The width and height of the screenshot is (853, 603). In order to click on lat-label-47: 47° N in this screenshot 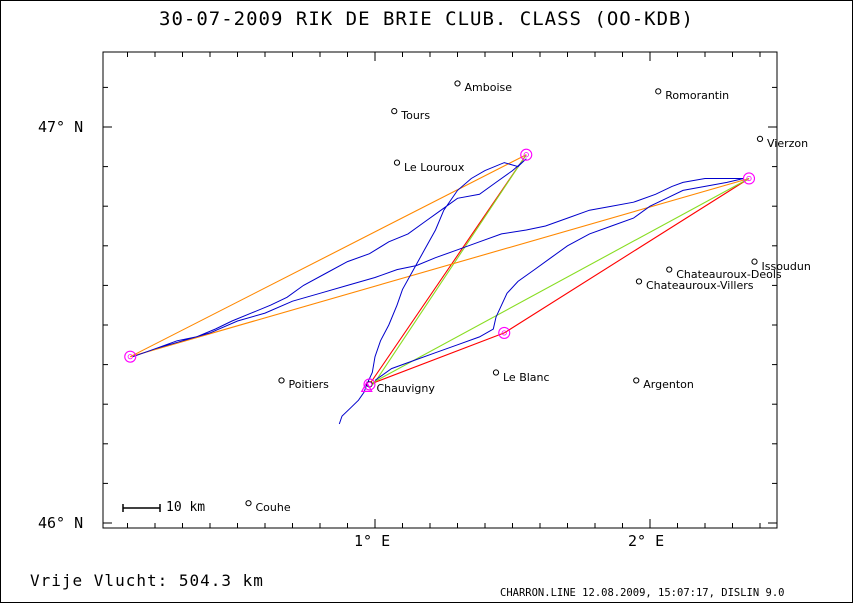, I will do `click(61, 127)`.